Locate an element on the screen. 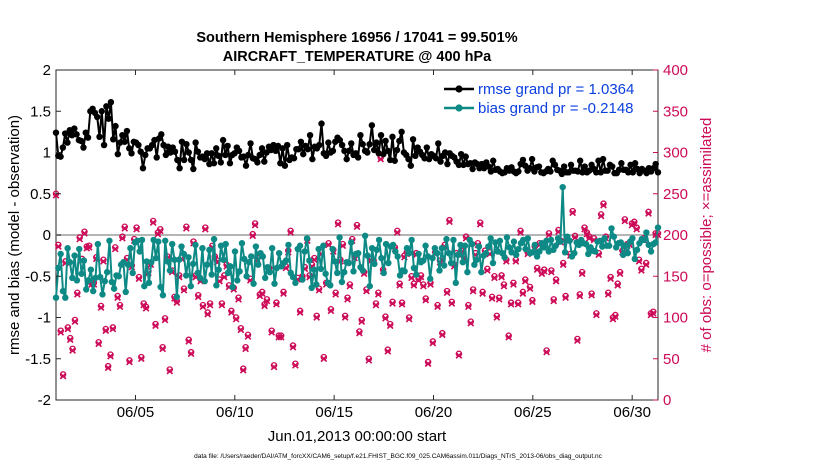 The width and height of the screenshot is (830, 470). x-tick-label: 06/25 is located at coordinates (533, 412).